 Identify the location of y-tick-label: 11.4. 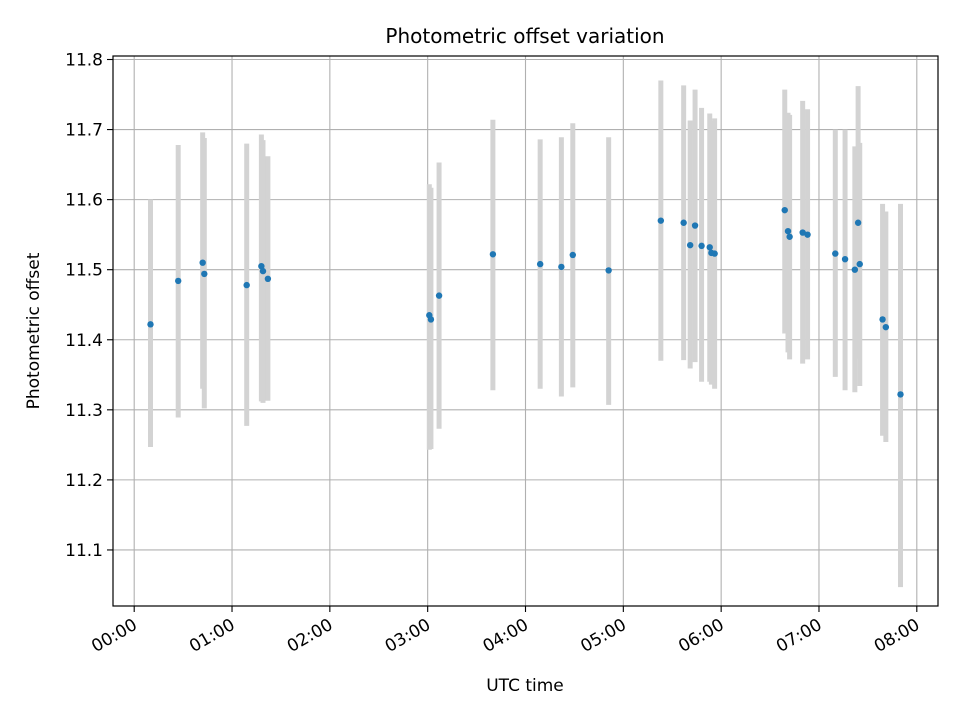
(84, 341).